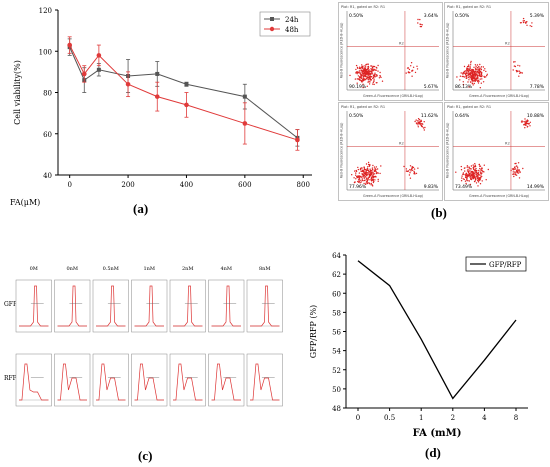 Image resolution: width=550 pixels, height=467 pixels. I want to click on caption-c: (c), so click(145, 455).